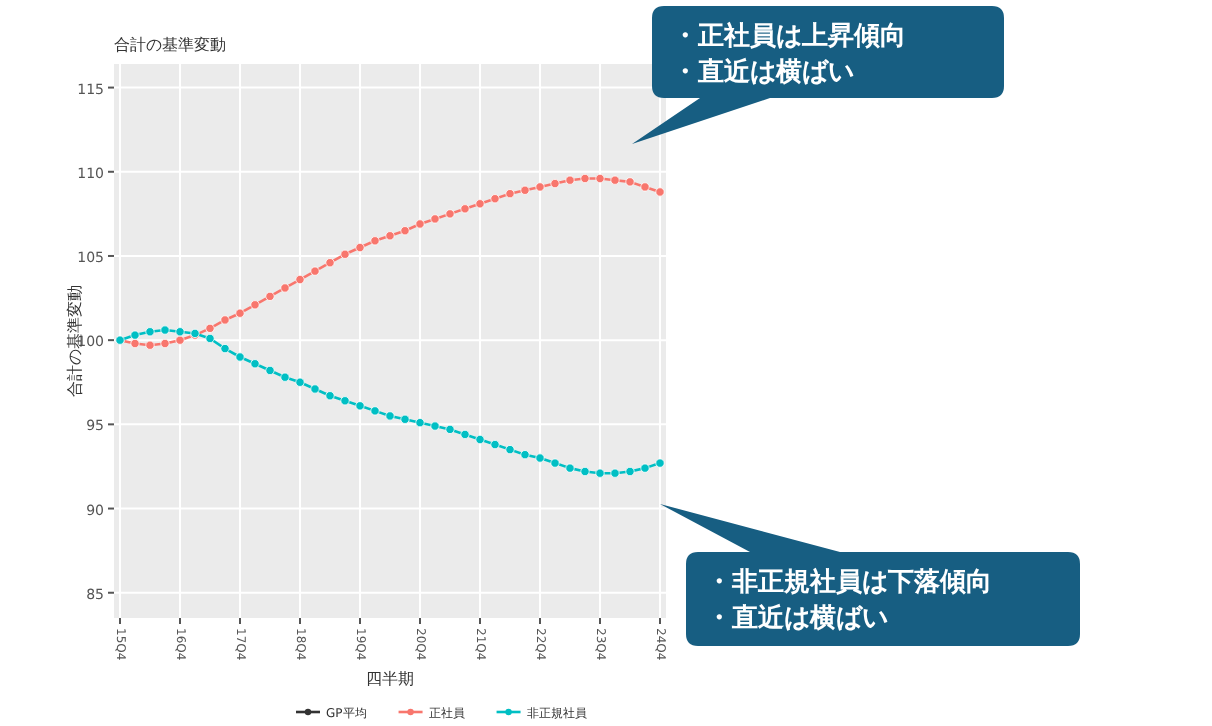 This screenshot has width=1212, height=726. Describe the element at coordinates (789, 36) in the screenshot. I see `text: ・正社員は上昇傾向` at that location.